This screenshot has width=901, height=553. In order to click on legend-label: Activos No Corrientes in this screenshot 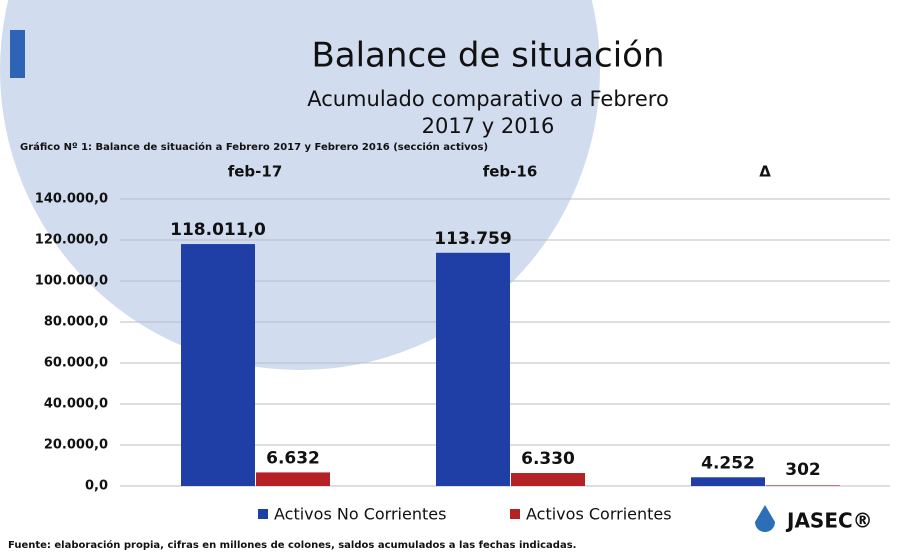, I will do `click(360, 514)`.